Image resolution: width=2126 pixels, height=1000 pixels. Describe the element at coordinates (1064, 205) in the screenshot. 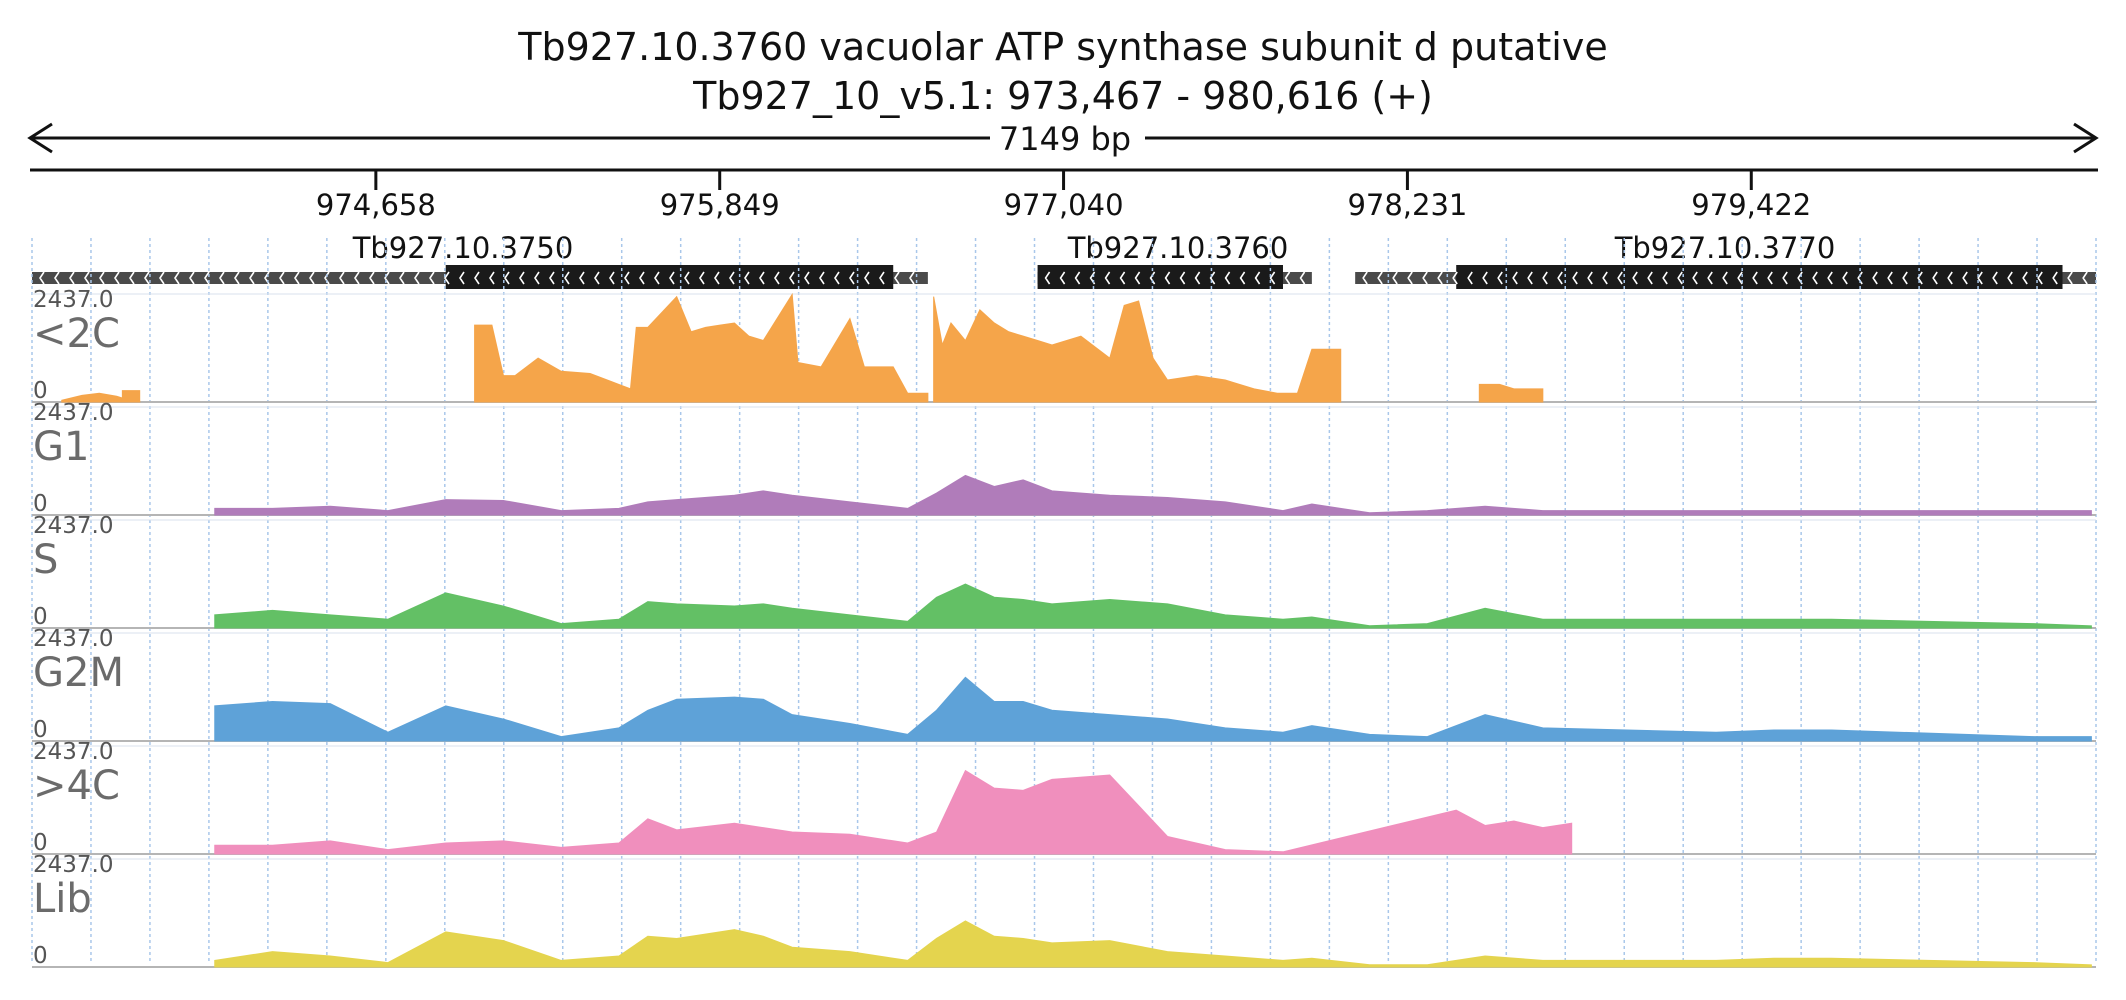

I see `tick-label: 977,040` at that location.